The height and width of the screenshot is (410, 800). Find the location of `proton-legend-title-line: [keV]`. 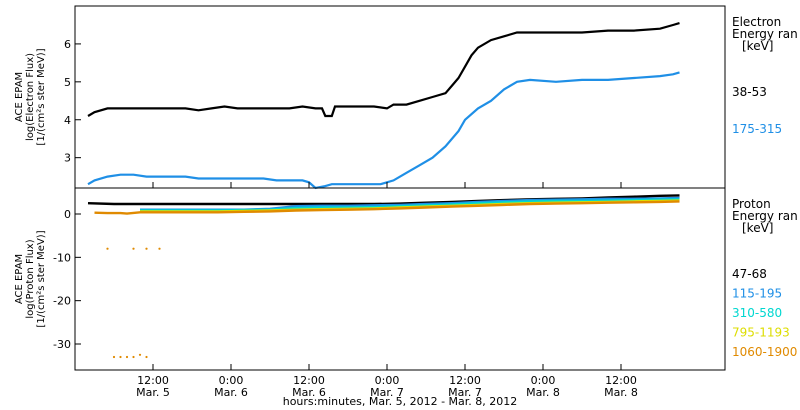

proton-legend-title-line: [keV] is located at coordinates (757, 228).